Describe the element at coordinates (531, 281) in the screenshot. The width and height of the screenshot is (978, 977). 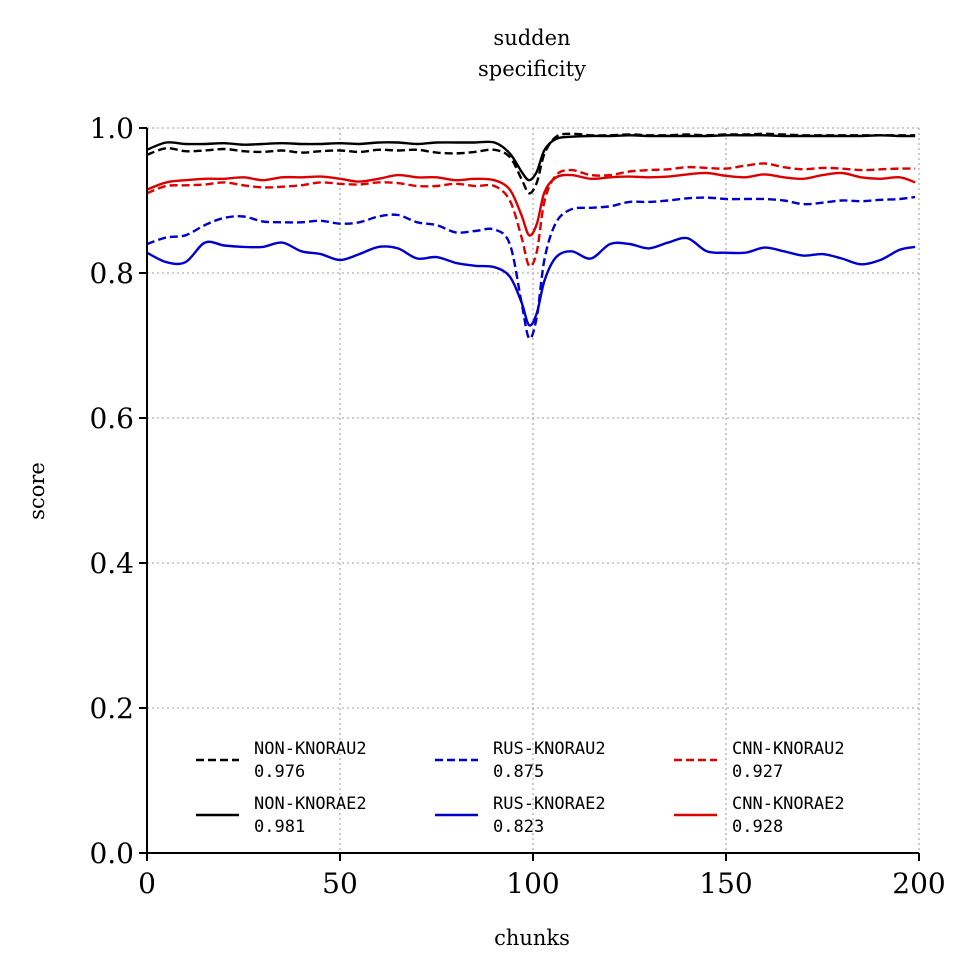
I see `series-line-rus-knorae2` at that location.